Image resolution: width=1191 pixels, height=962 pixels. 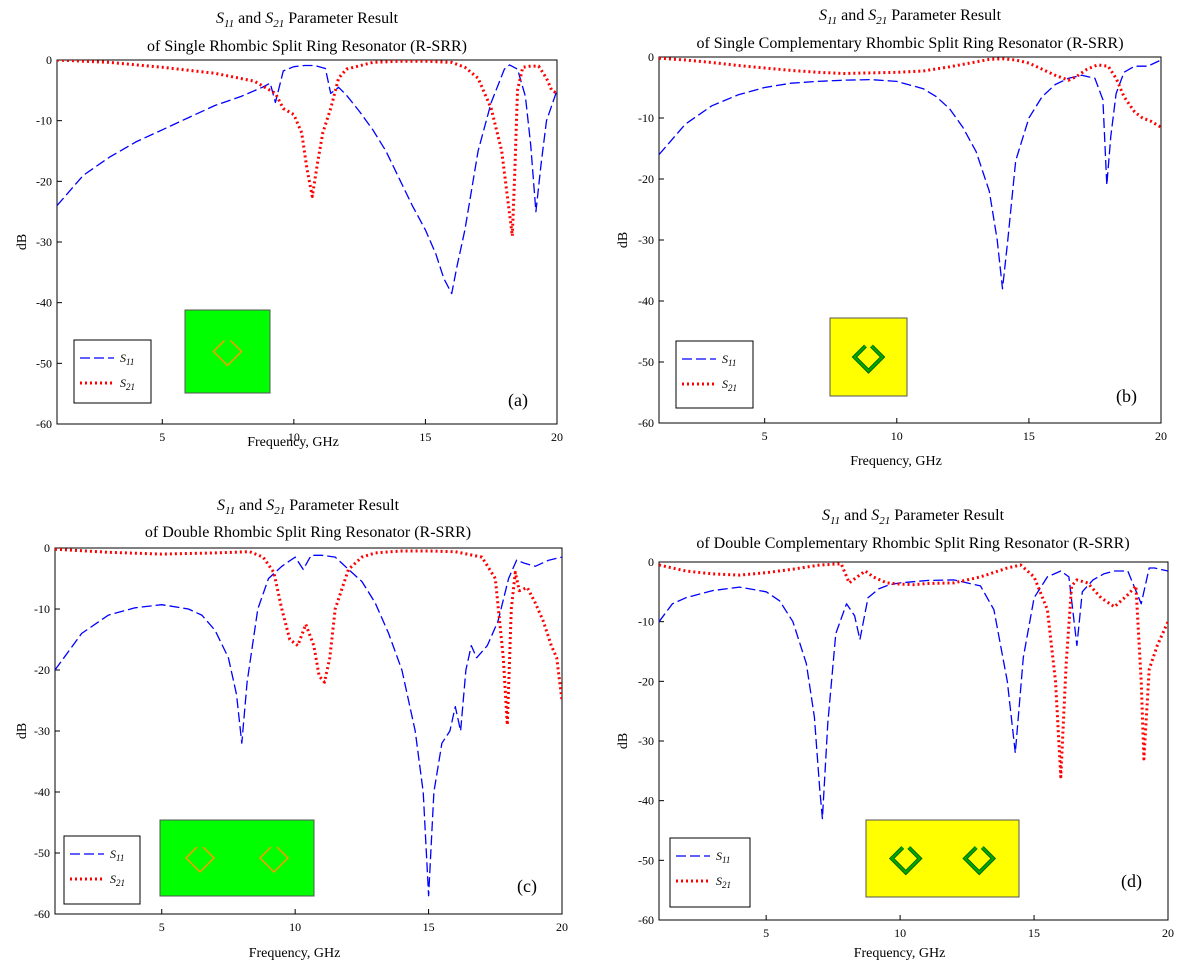 I want to click on panel-label: (b), so click(x=1126, y=396).